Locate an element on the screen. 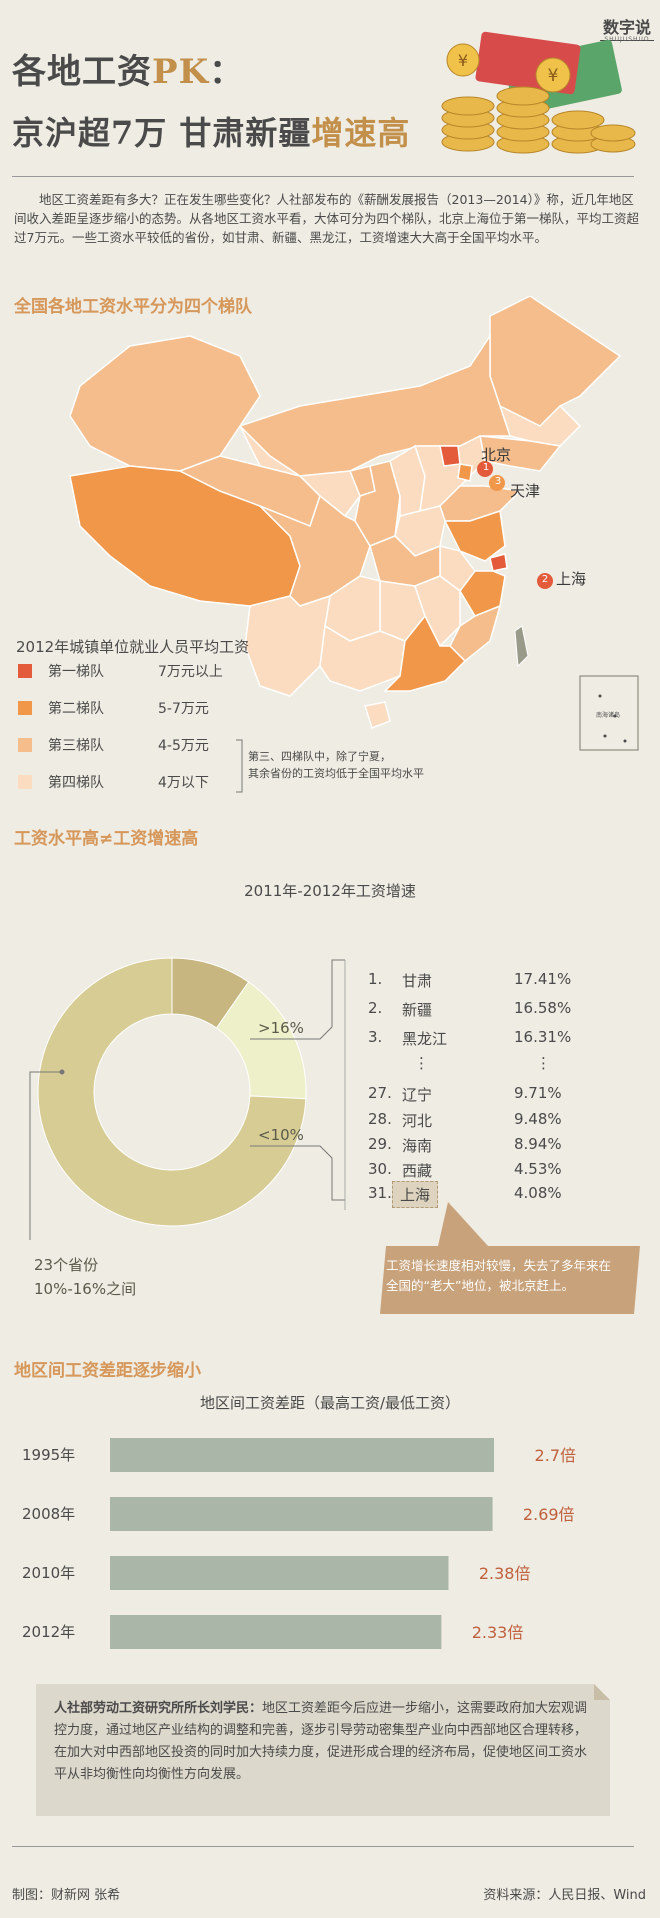  legend-range: 5-7万元 is located at coordinates (183, 709).